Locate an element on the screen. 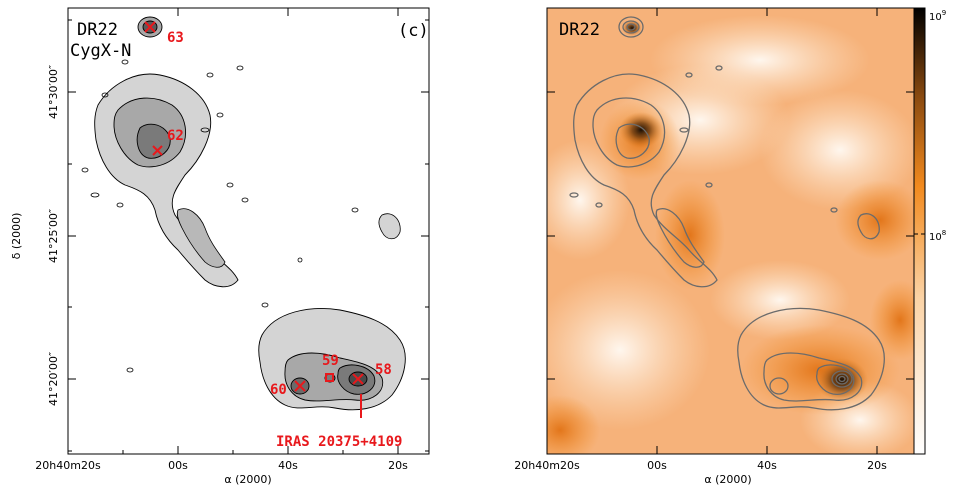  x-tick-right-4: 20s is located at coordinates (877, 465).